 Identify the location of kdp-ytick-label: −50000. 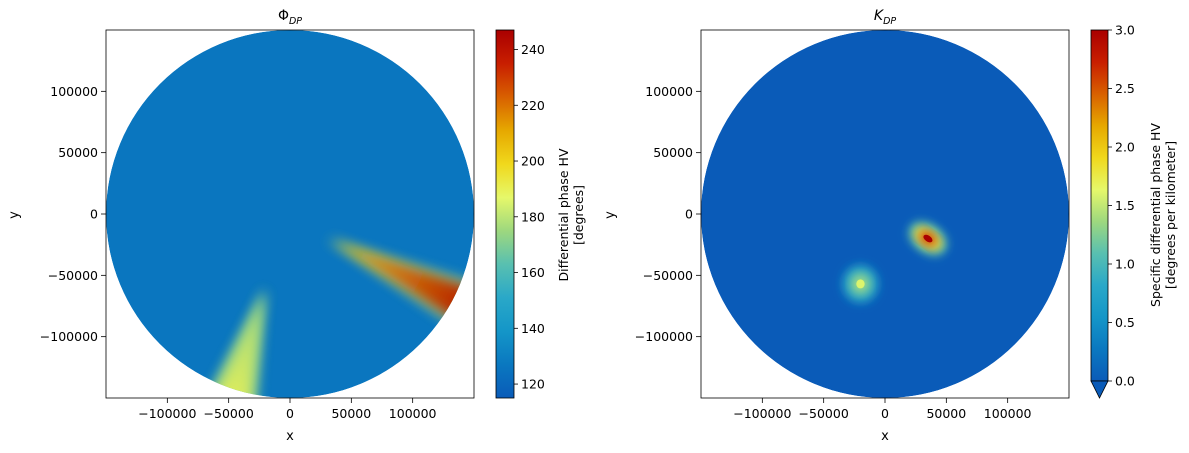
(668, 275).